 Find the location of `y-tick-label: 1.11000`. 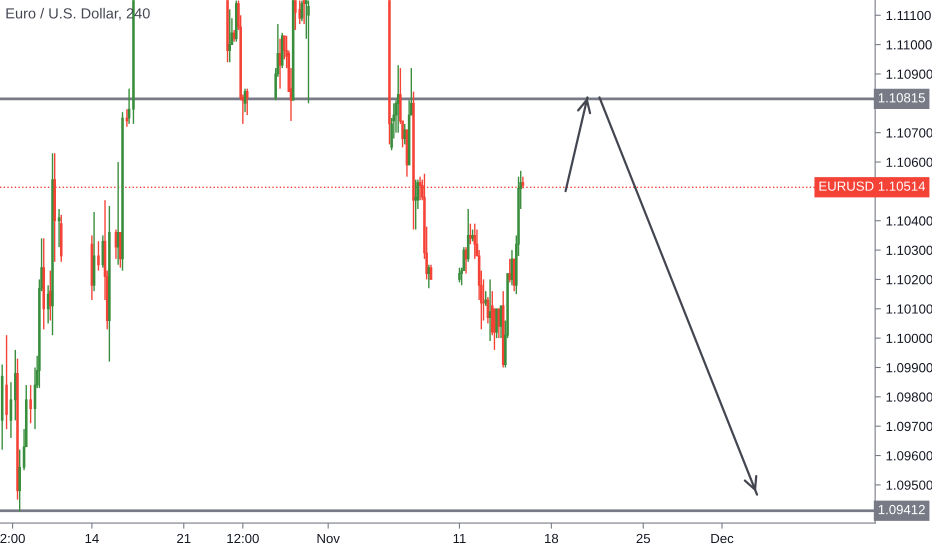

y-tick-label: 1.11000 is located at coordinates (909, 45).